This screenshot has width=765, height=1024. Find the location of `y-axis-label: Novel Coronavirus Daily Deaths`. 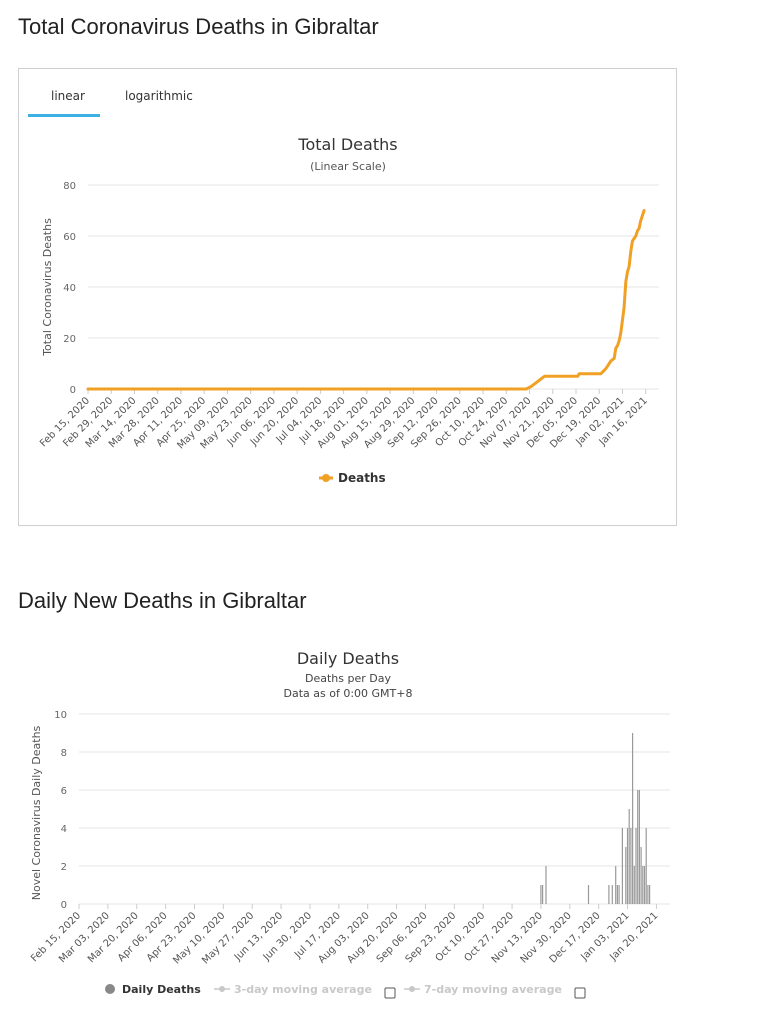

y-axis-label: Novel Coronavirus Daily Deaths is located at coordinates (36, 812).